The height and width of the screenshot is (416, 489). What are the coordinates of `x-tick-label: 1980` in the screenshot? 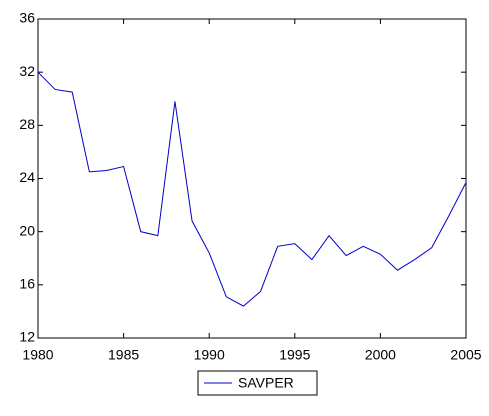 It's located at (37, 355).